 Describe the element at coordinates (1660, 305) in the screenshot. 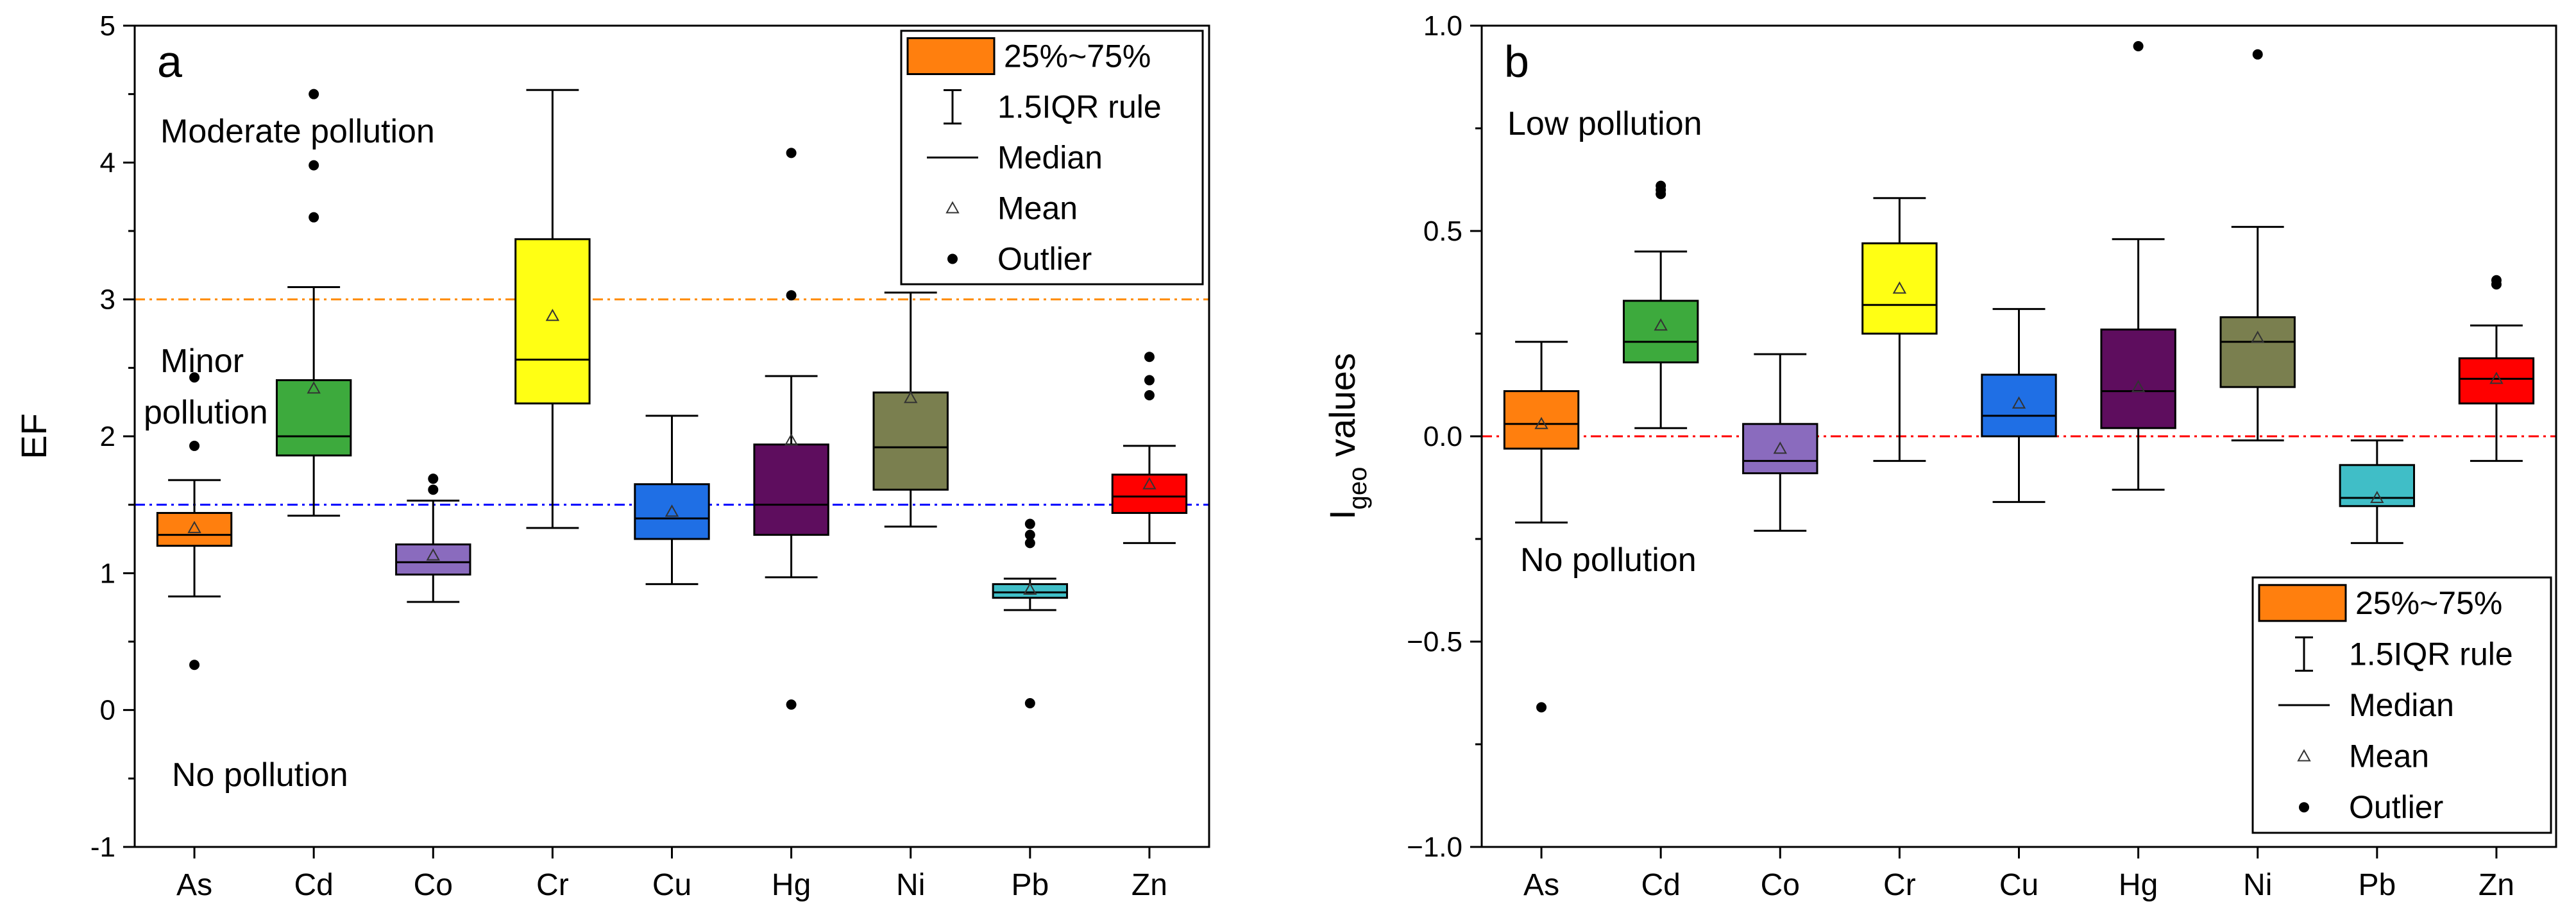

I see `box-Cd` at that location.